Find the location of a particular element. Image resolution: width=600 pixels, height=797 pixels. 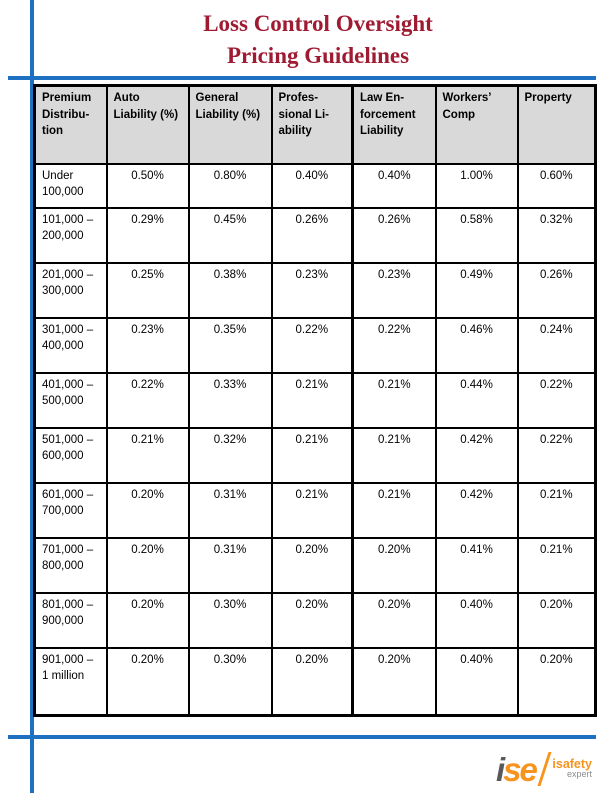

rate-cell: 0.33% is located at coordinates (230, 400).